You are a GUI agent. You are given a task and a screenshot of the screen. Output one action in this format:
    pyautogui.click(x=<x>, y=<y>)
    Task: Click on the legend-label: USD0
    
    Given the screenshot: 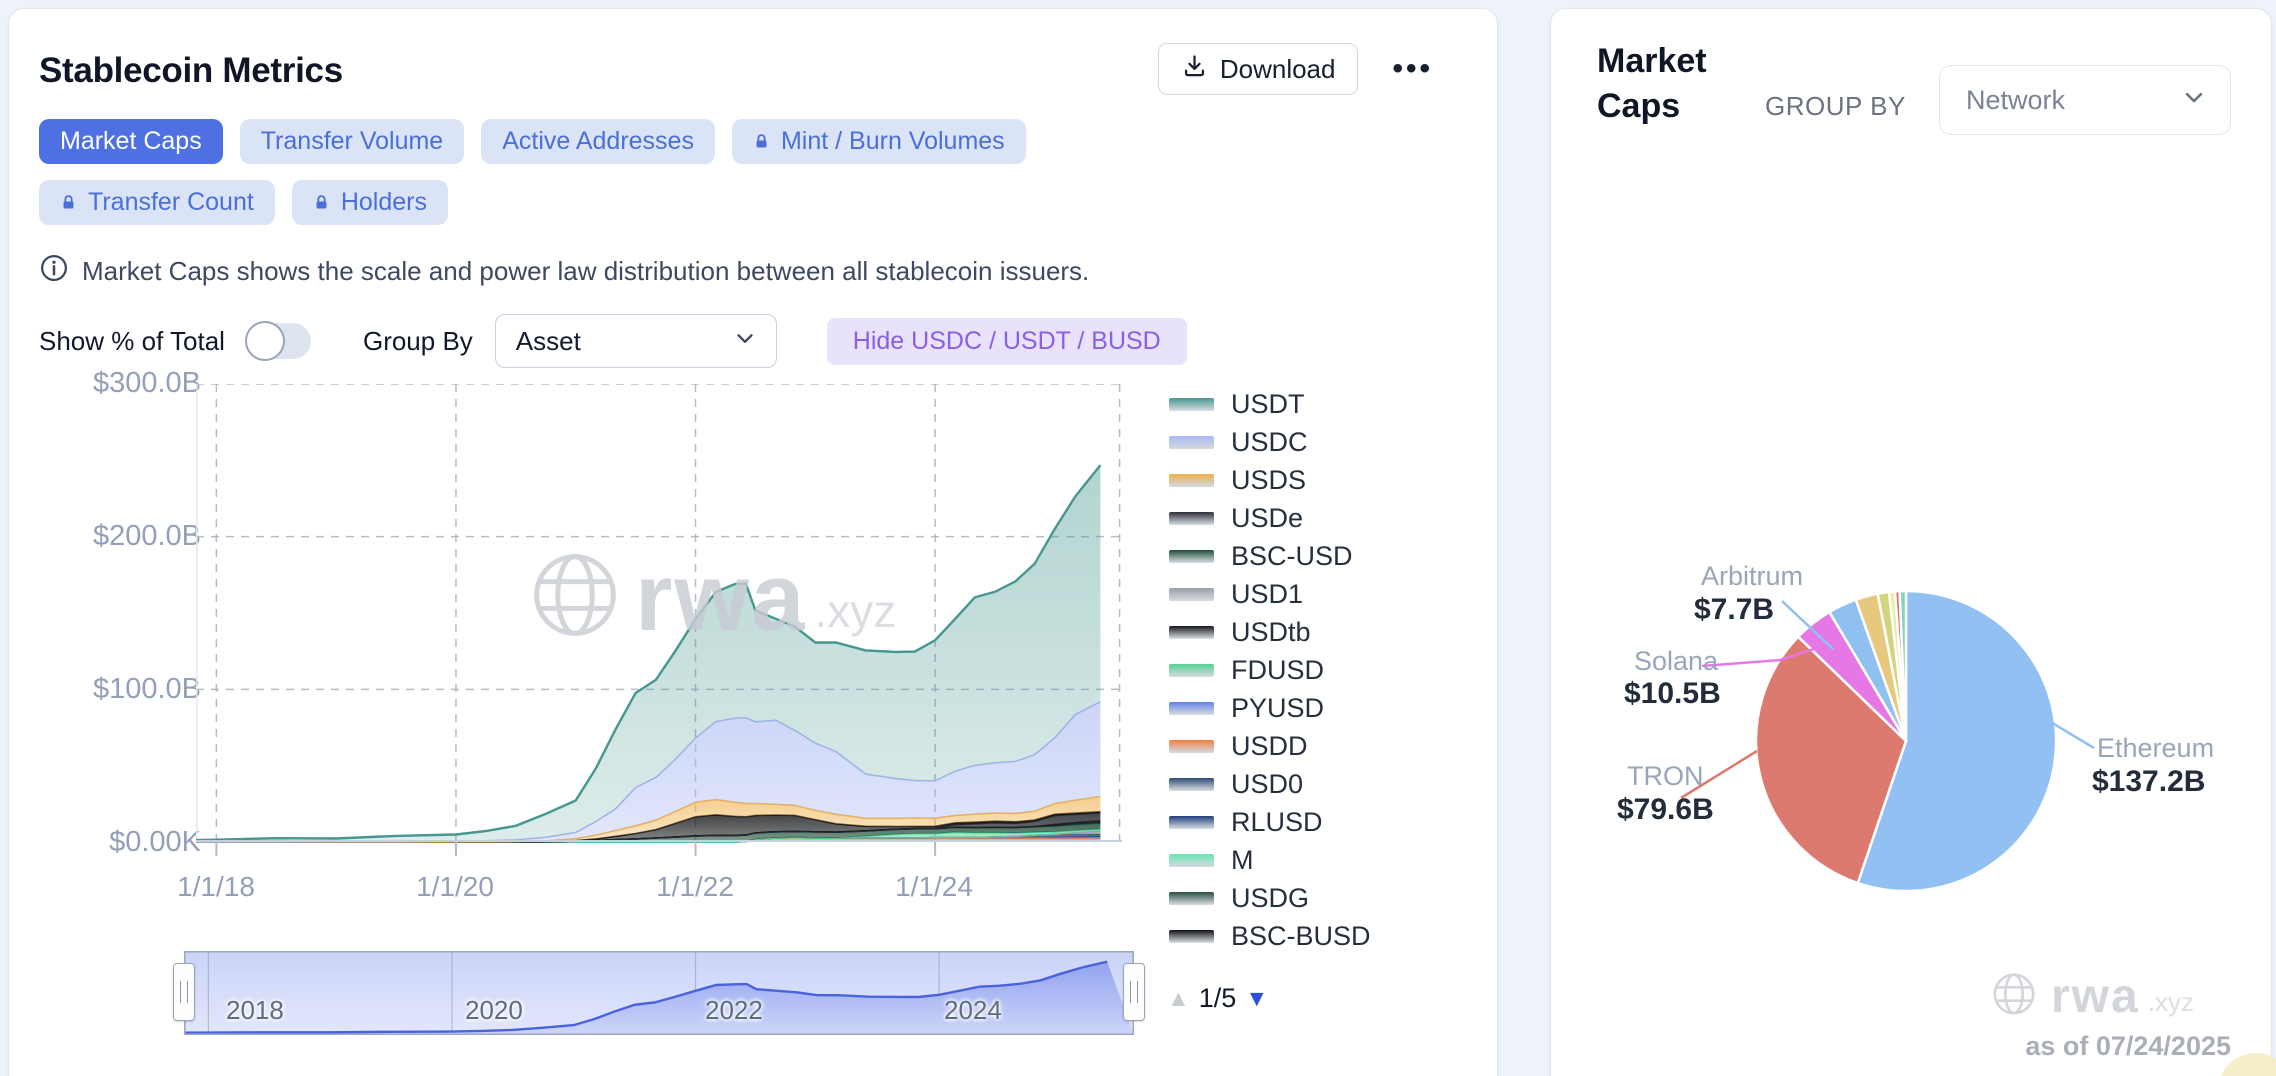 What is the action you would take?
    pyautogui.click(x=1267, y=784)
    